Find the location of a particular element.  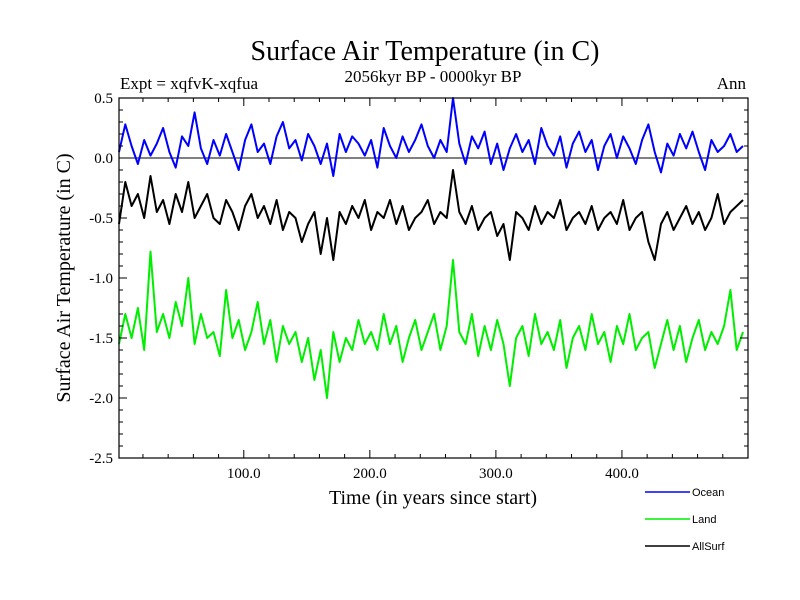

chart-subtitle: 2056kyr BP - 0000kyr BP is located at coordinates (433, 76).